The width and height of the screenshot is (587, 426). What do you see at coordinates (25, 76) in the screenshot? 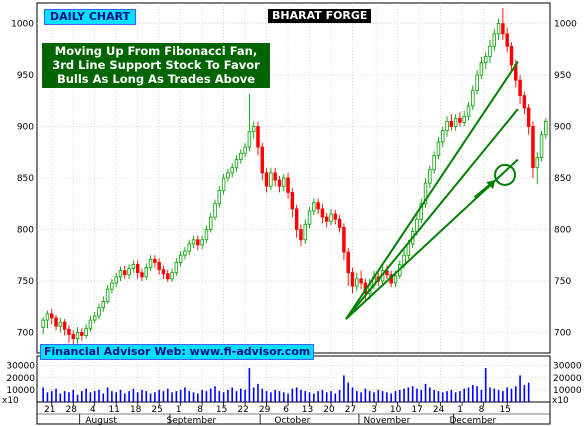
I see `price-tick-label-left: 950` at bounding box center [25, 76].